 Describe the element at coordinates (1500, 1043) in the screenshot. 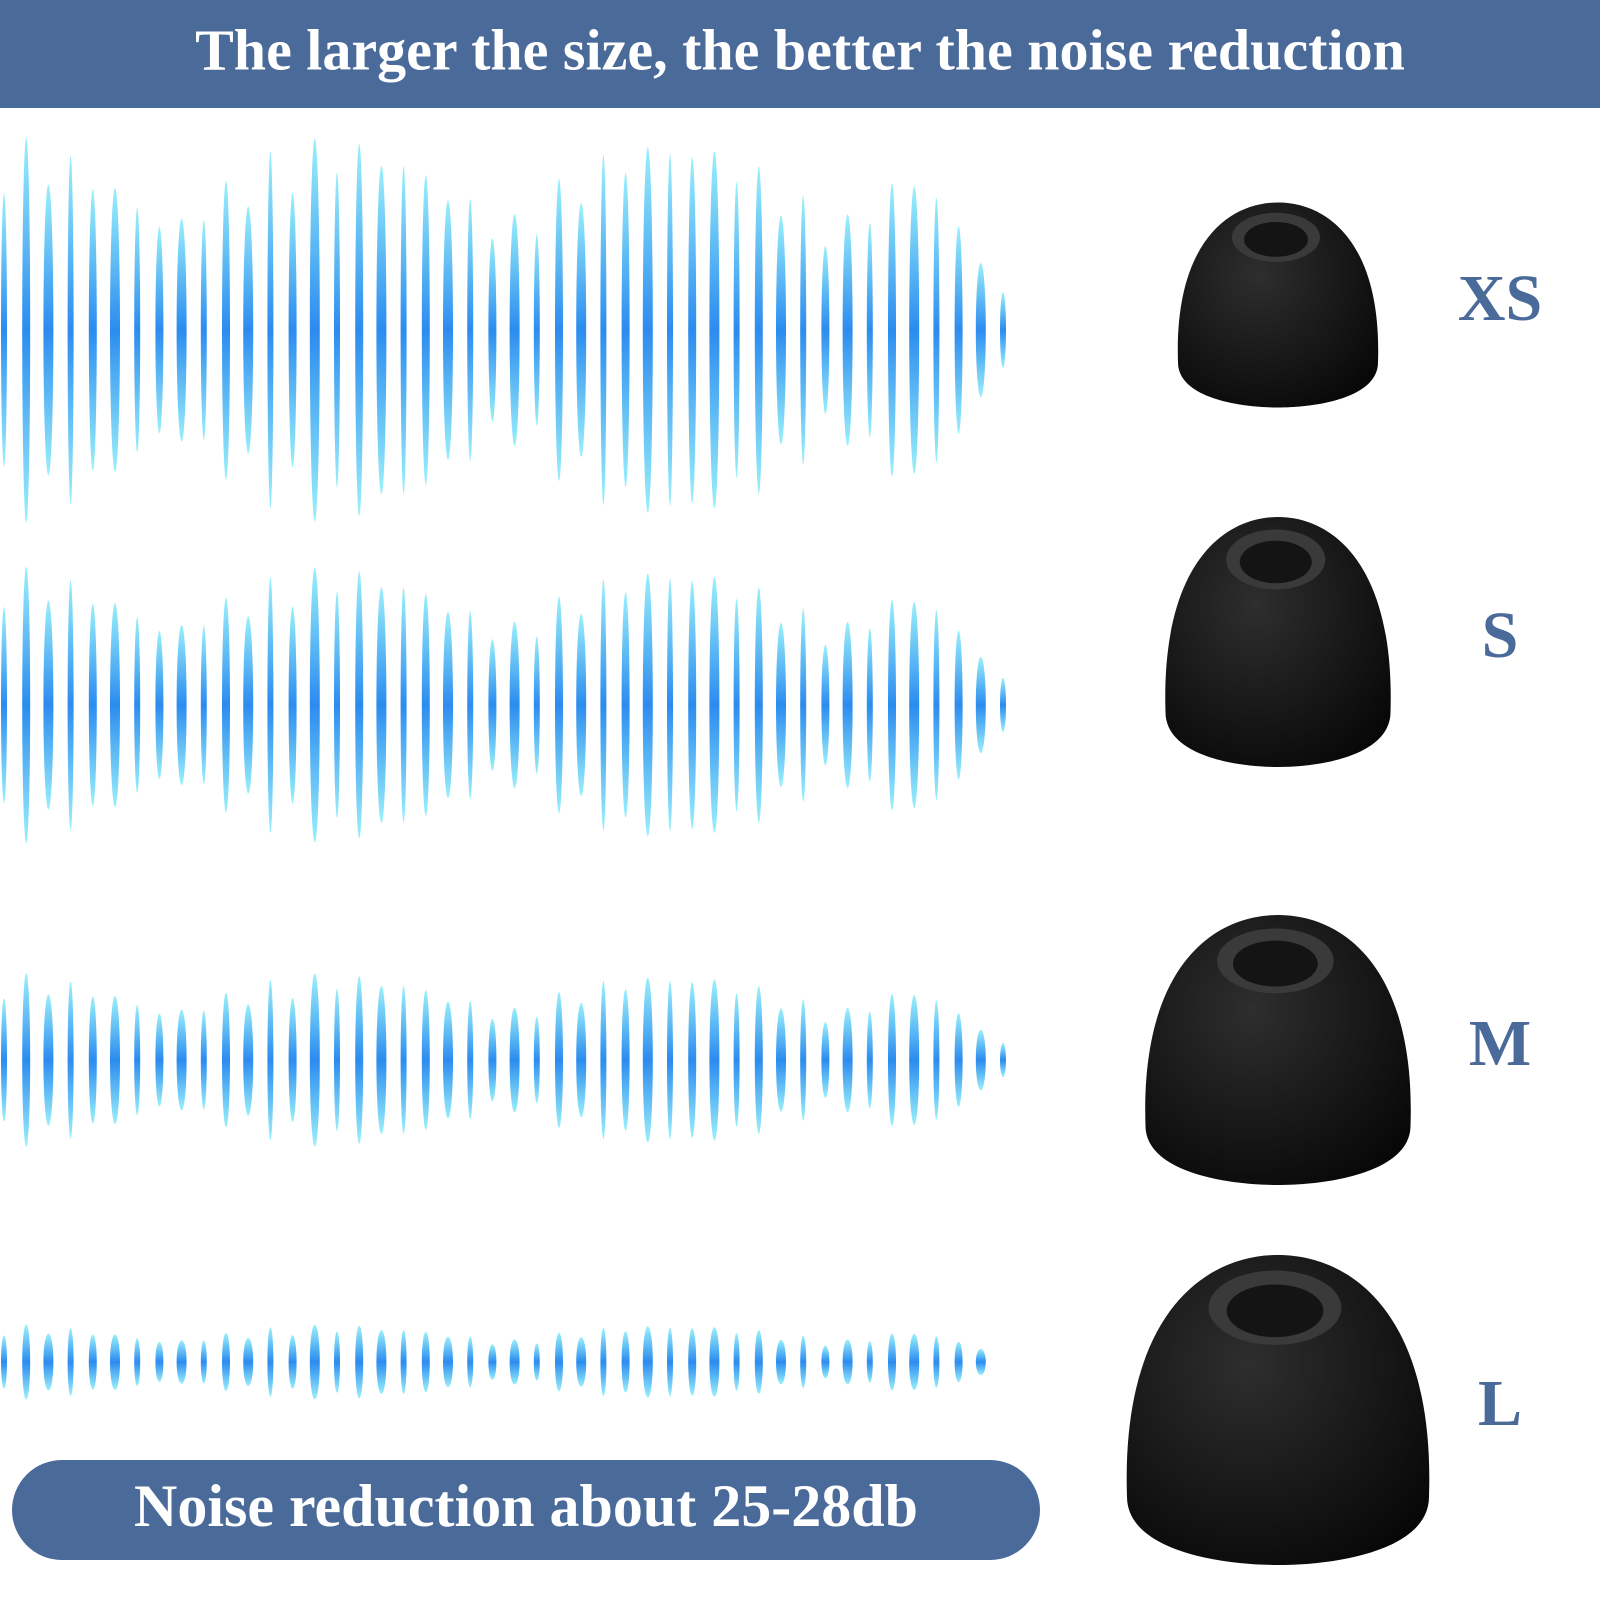

I see `size-label: M` at that location.